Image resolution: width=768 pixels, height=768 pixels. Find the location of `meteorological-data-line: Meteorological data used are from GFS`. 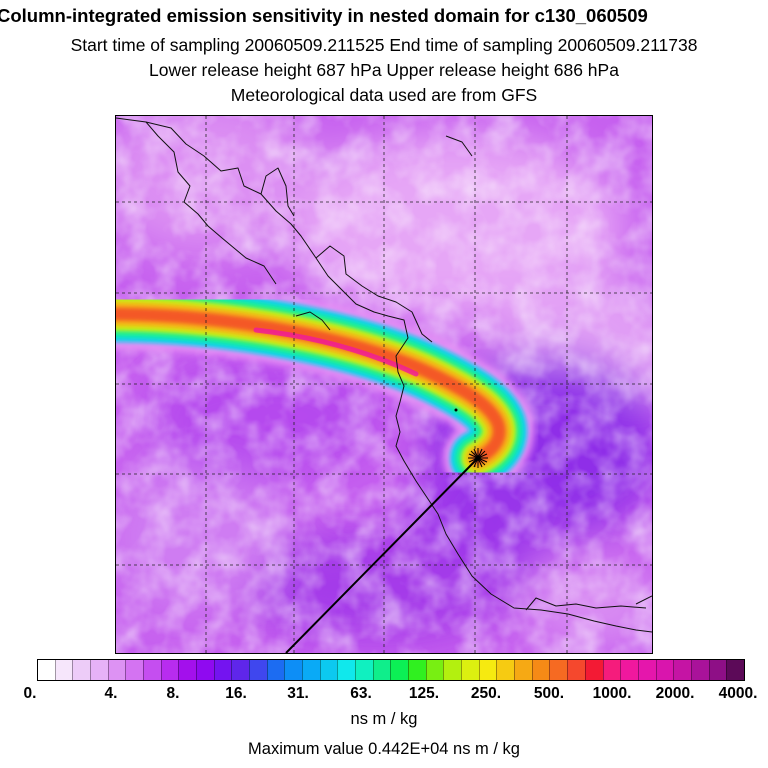

meteorological-data-line: Meteorological data used are from GFS is located at coordinates (384, 95).